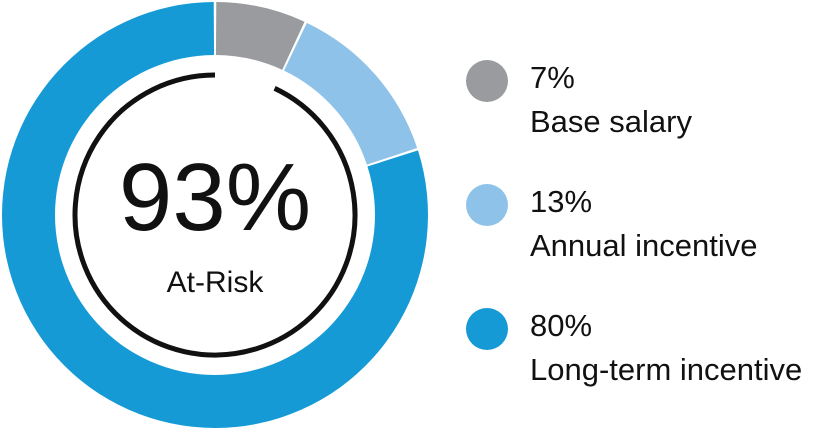 The width and height of the screenshot is (834, 430). I want to click on center-value: 93%, so click(215, 197).